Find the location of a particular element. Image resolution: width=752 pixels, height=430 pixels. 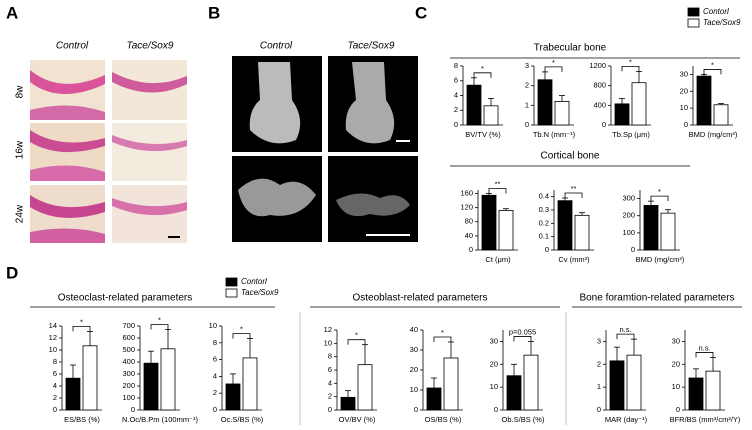

y-tick-label: 0.4 is located at coordinates (544, 196).